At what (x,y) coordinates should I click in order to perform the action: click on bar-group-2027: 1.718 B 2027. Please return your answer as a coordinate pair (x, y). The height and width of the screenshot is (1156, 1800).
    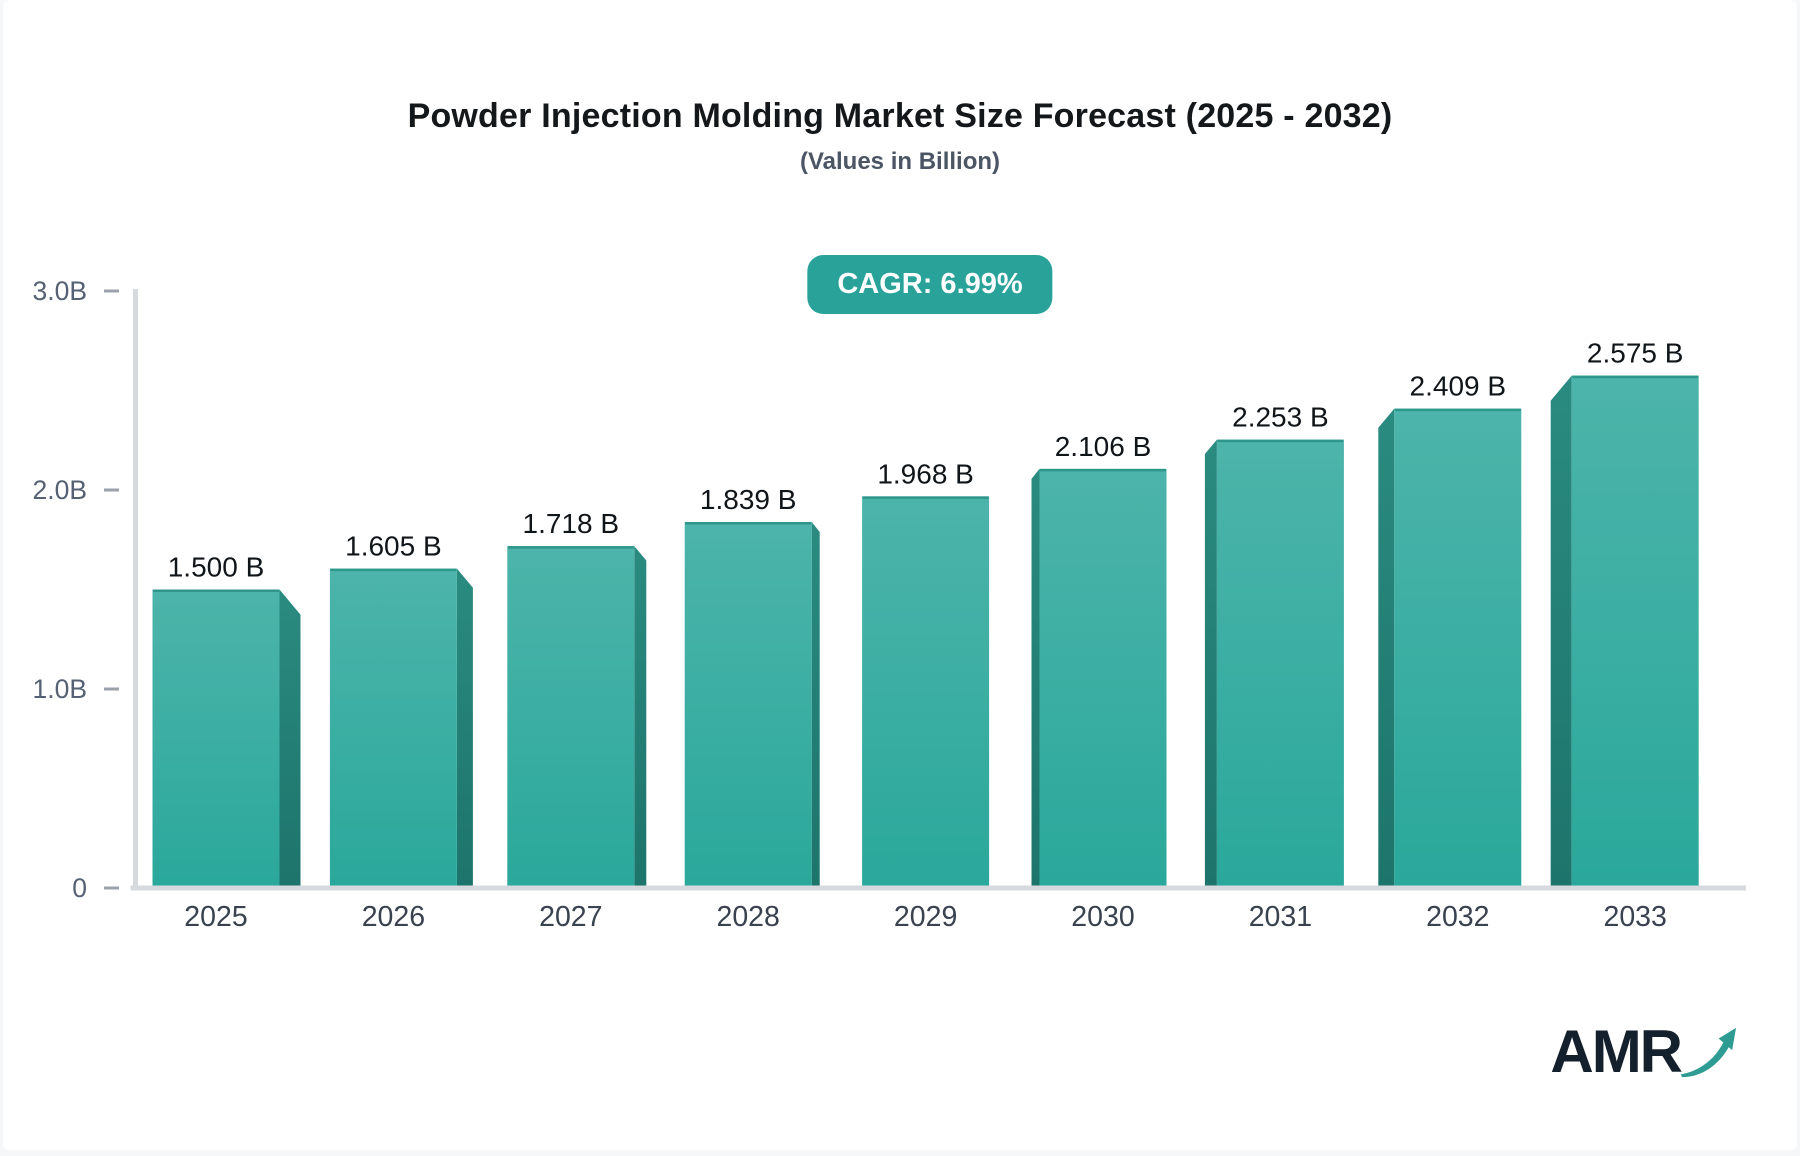
    Looking at the image, I should click on (577, 720).